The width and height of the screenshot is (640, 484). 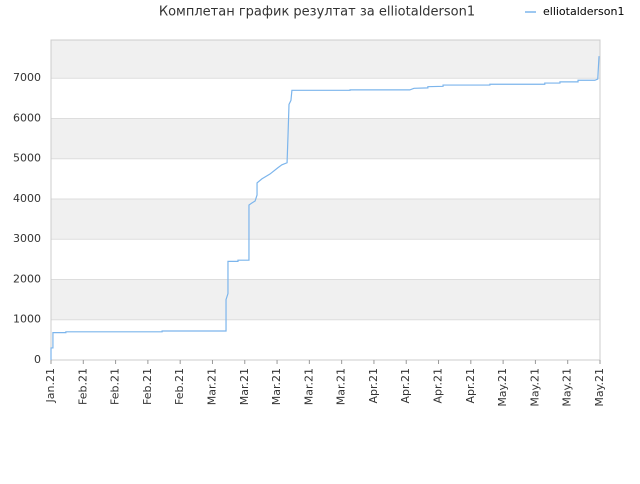 What do you see at coordinates (583, 11) in the screenshot?
I see `legend-label: elliotalderson1` at bounding box center [583, 11].